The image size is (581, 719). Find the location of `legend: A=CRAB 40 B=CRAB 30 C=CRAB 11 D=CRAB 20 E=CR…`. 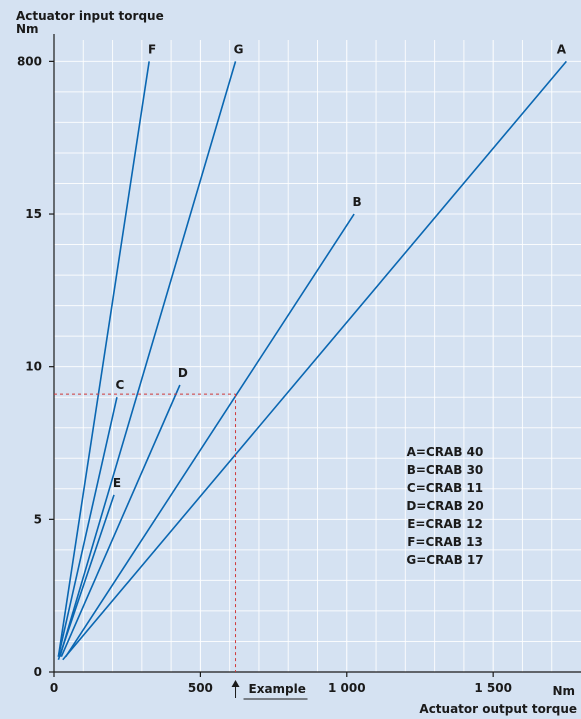

legend: A=CRAB 40 B=CRAB 30 C=CRAB 11 D=CRAB 20 E=CR… is located at coordinates (444, 506).